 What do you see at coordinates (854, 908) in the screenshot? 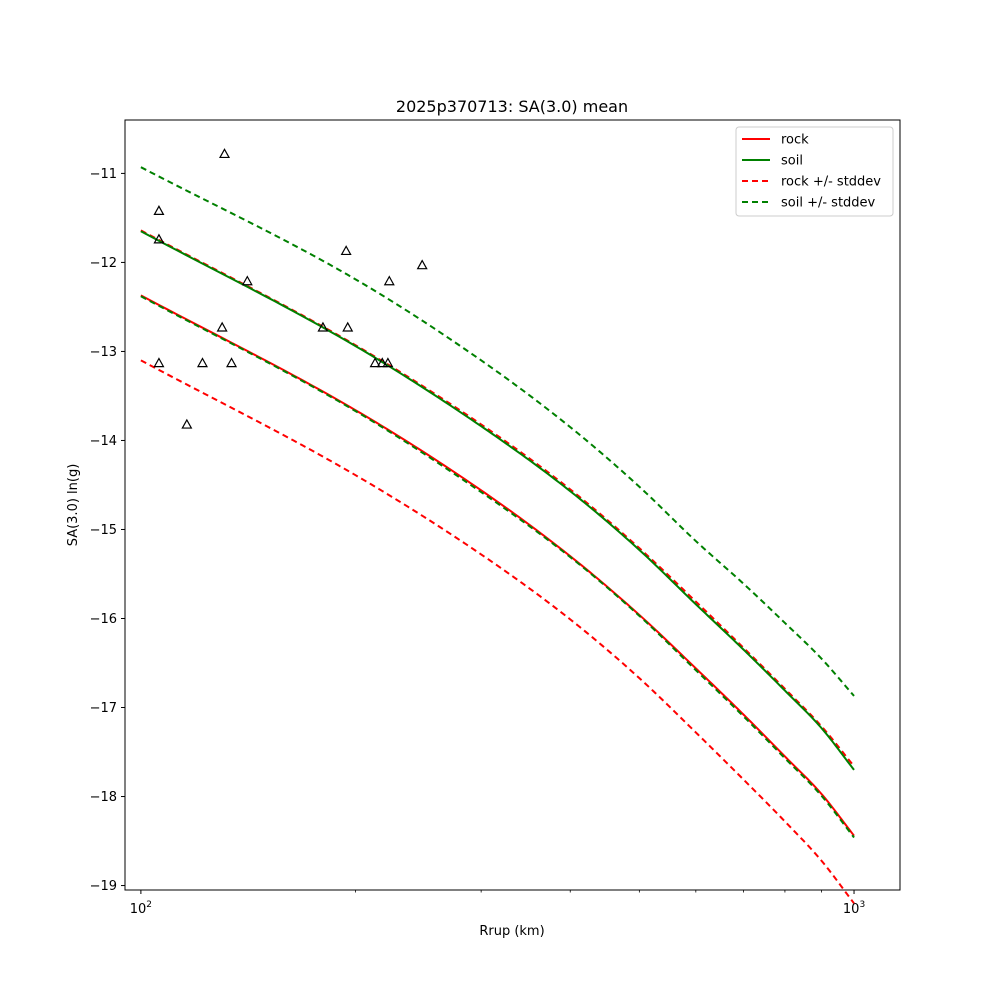
I see `x-tick-label: 10³` at bounding box center [854, 908].